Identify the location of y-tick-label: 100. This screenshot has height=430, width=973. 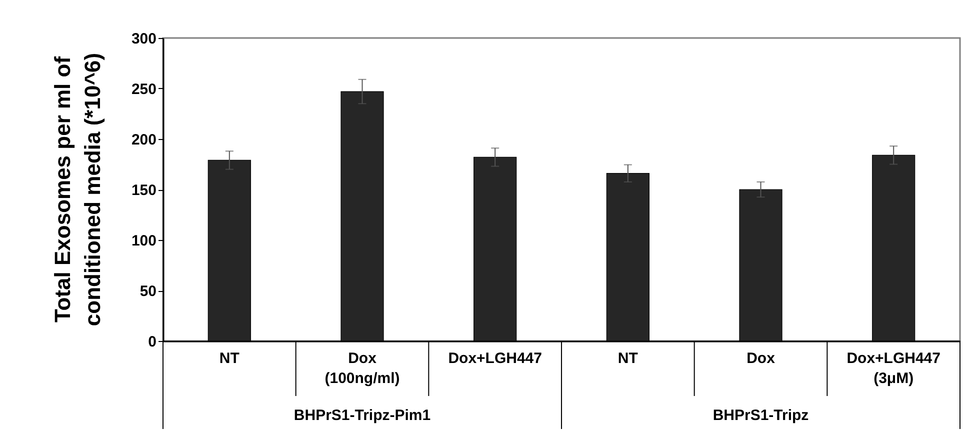
(143, 241).